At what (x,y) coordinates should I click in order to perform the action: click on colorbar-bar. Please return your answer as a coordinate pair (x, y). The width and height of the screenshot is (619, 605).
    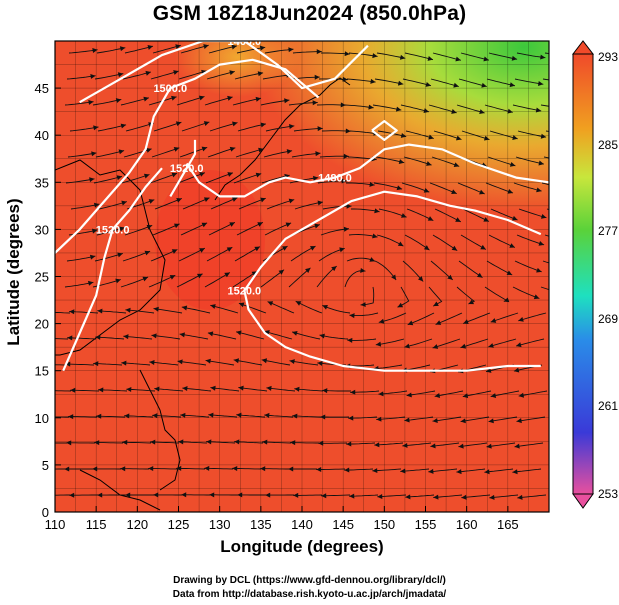
    Looking at the image, I should click on (583, 274).